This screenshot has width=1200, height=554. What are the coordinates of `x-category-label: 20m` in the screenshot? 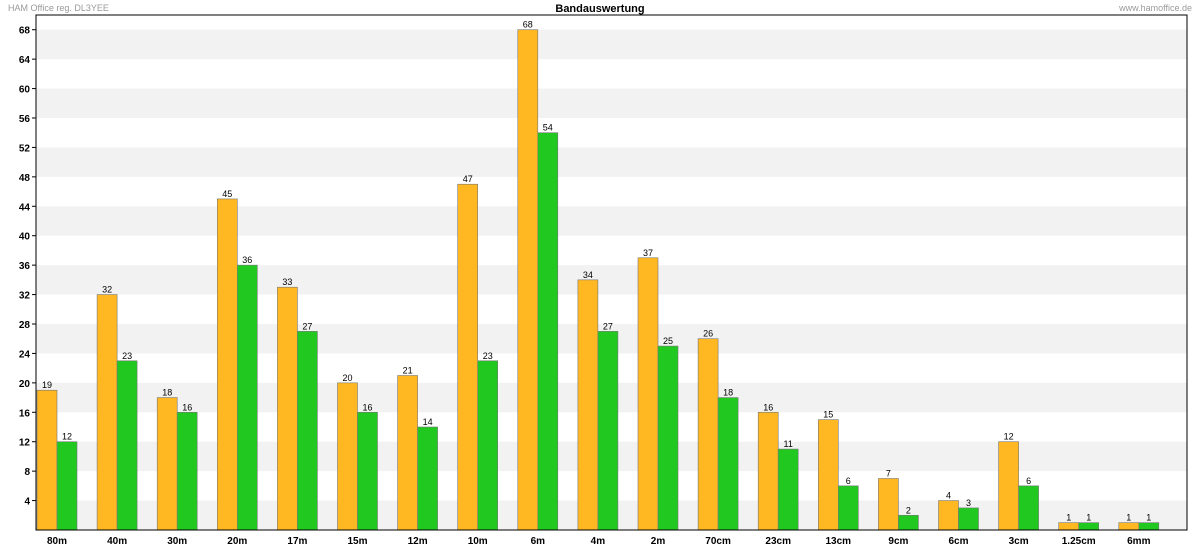 It's located at (237, 541).